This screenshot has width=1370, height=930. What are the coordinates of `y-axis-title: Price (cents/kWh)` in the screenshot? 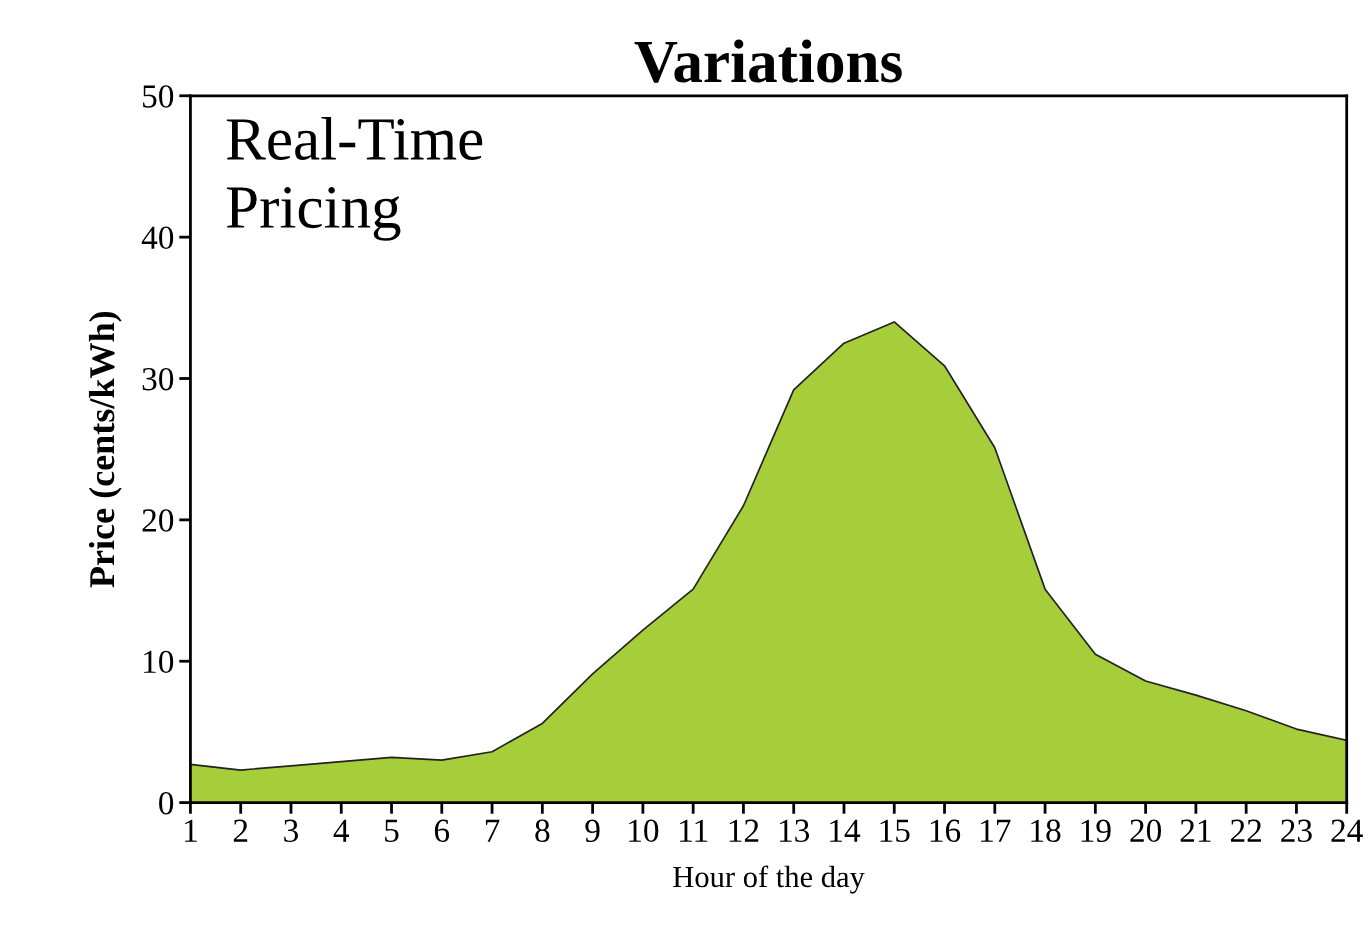 It's located at (105, 449).